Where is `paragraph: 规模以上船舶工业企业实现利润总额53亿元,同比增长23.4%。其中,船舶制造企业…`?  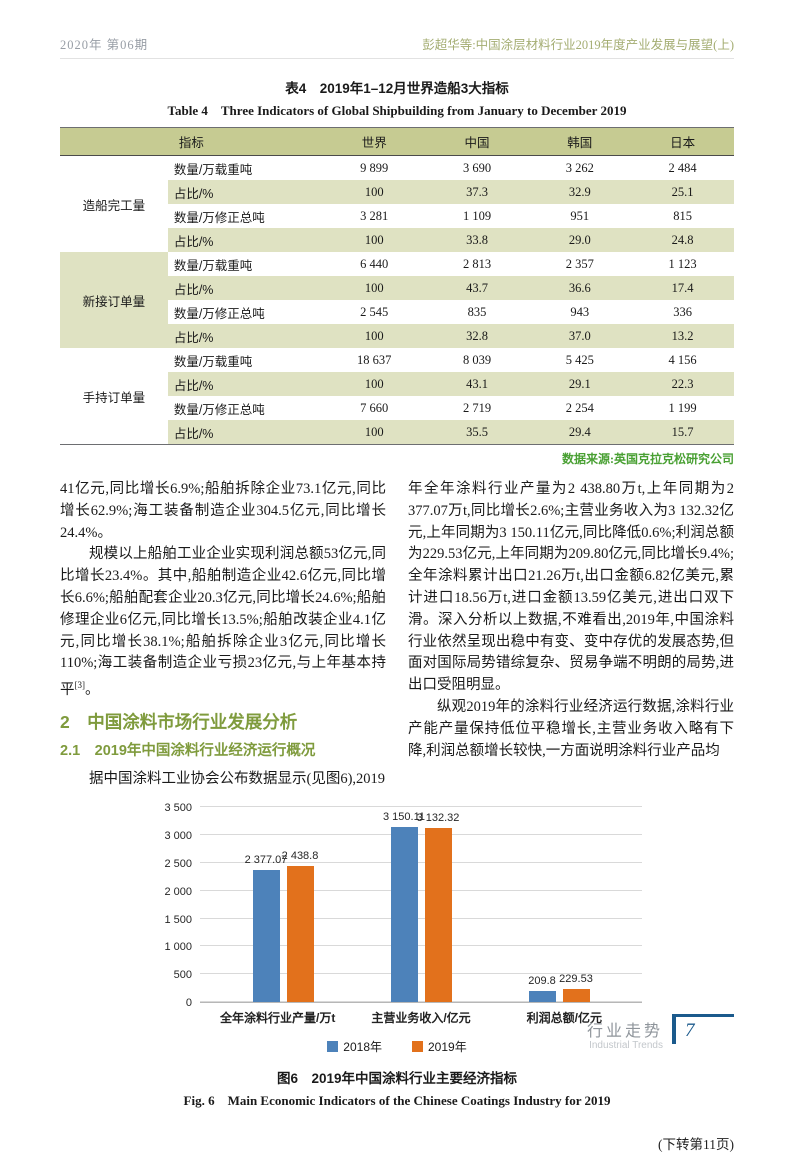
paragraph: 规模以上船舶工业企业实现利润总额53亿元,同比增长23.4%。其中,船舶制造企业… is located at coordinates (223, 622).